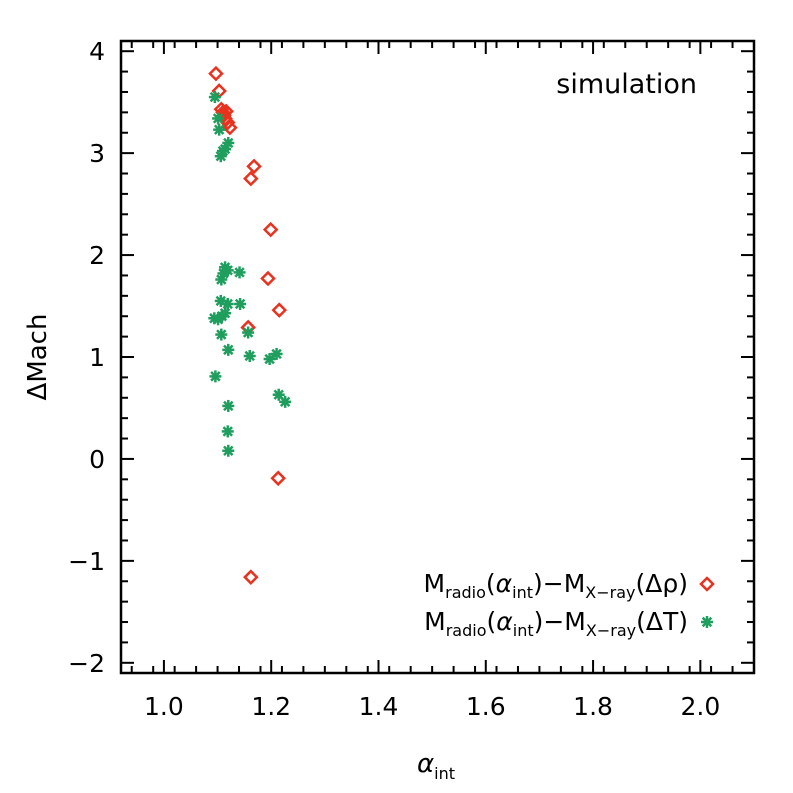 The image size is (793, 793). I want to click on legend-text-density: Mradio(αint)−MX−ray(Δρ), so click(556, 585).